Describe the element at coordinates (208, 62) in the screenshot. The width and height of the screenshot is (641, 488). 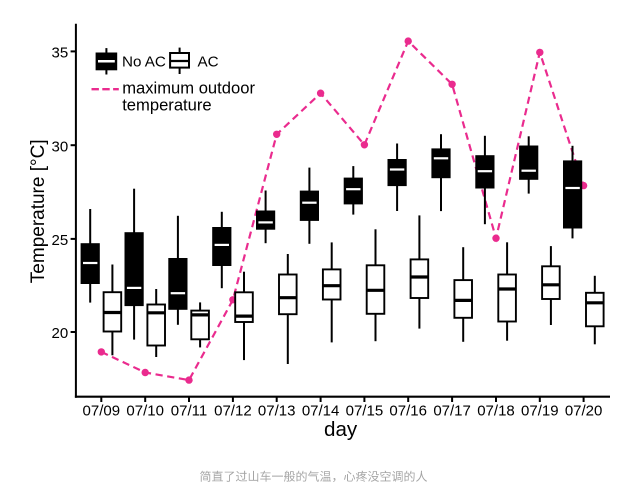
I see `svg-text: AC` at that location.